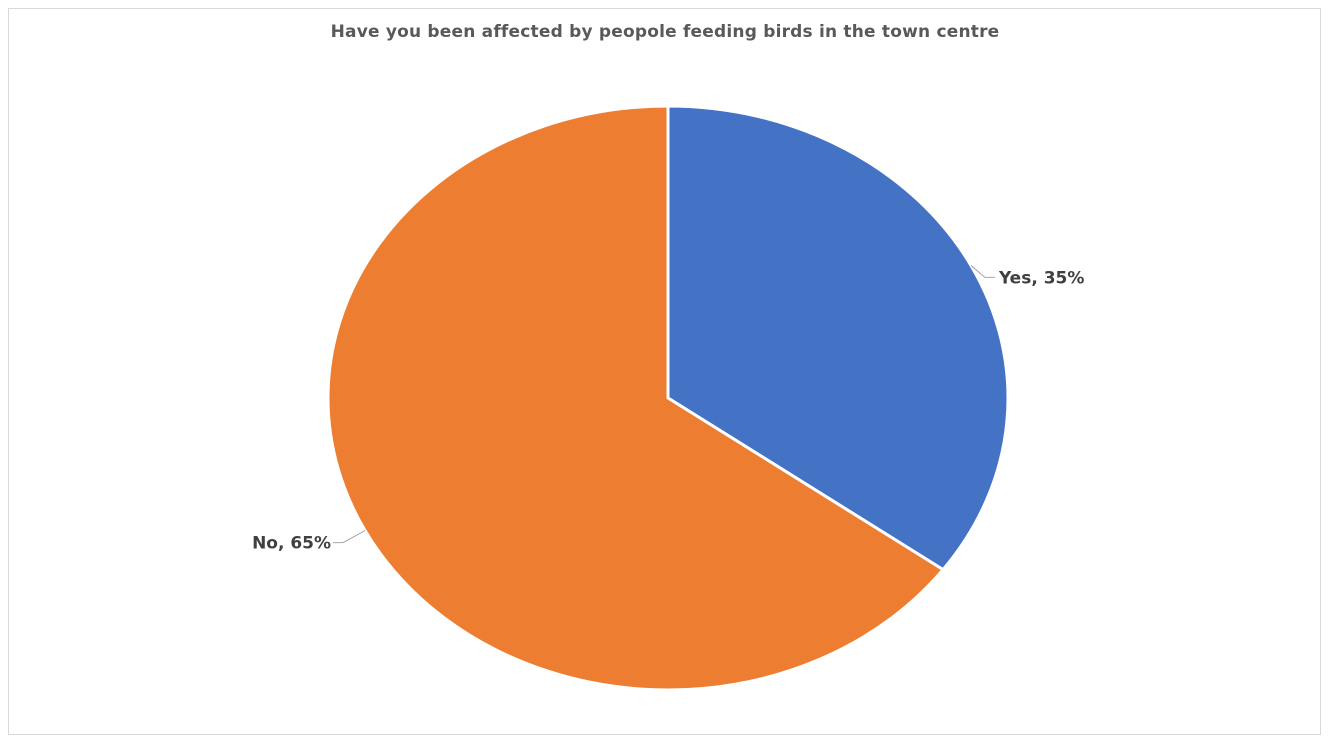 The height and width of the screenshot is (744, 1330). Describe the element at coordinates (1041, 278) in the screenshot. I see `data-label-yes: Yes, 35%` at that location.